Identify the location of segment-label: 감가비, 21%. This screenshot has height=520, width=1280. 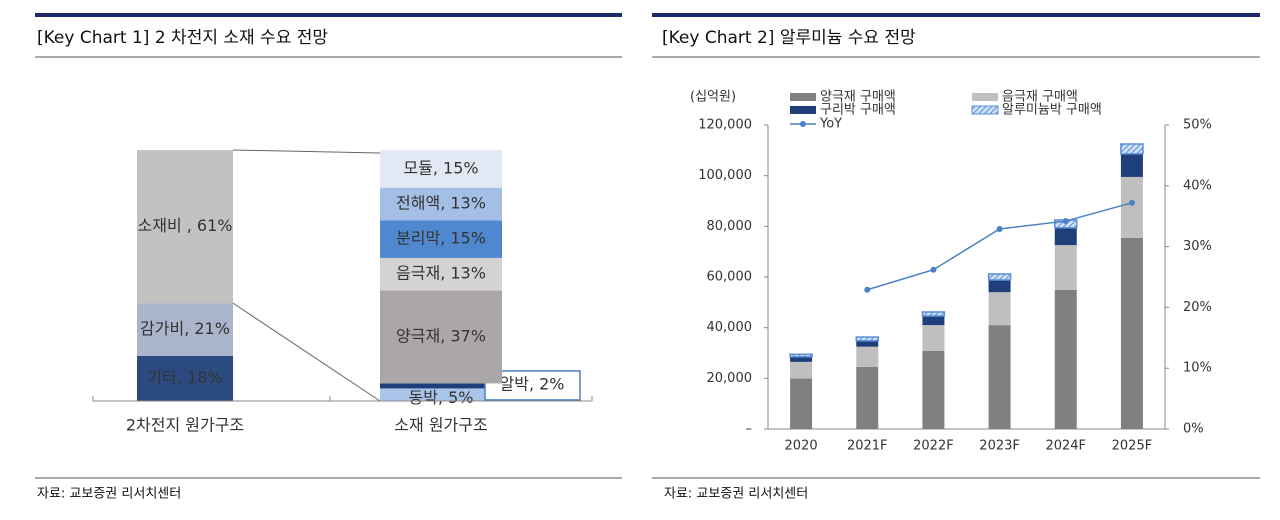
(185, 328).